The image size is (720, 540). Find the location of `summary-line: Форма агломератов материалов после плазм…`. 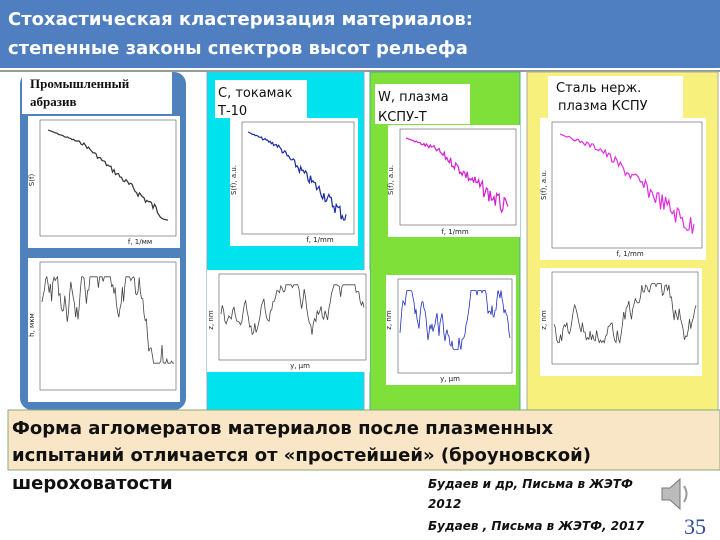

summary-line: Форма агломератов материалов после плазм… is located at coordinates (283, 428).